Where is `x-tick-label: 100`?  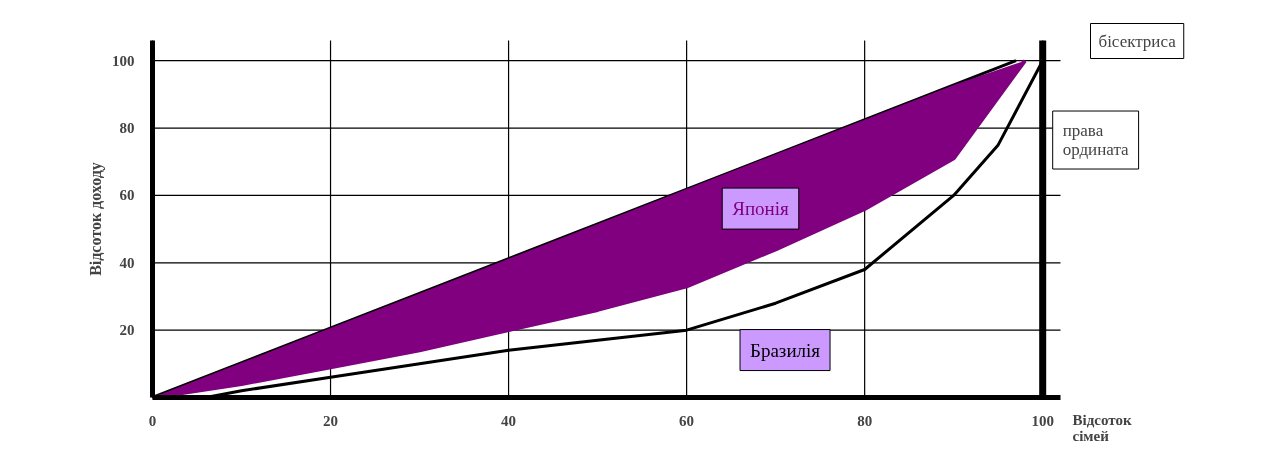
x-tick-label: 100 is located at coordinates (1042, 420).